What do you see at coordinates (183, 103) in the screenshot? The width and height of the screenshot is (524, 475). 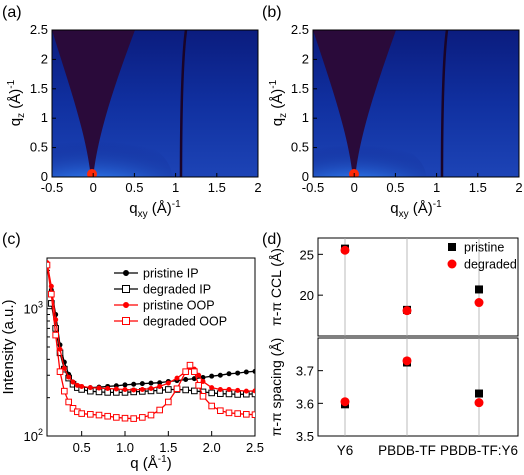 I see `giwaxs-a-detector-gap` at bounding box center [183, 103].